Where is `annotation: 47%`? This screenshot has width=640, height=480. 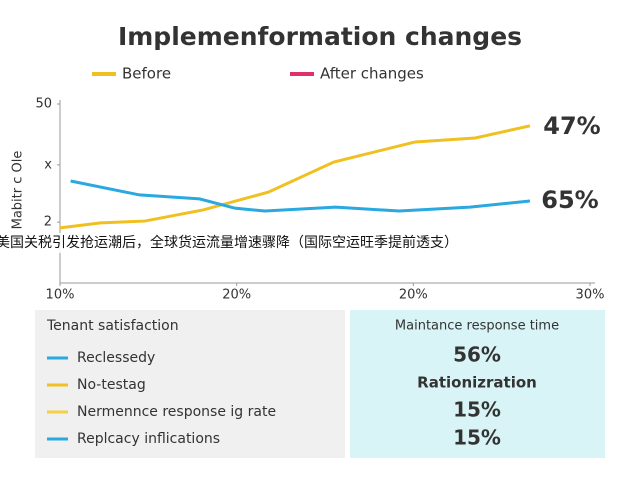
annotation: 47% is located at coordinates (571, 126).